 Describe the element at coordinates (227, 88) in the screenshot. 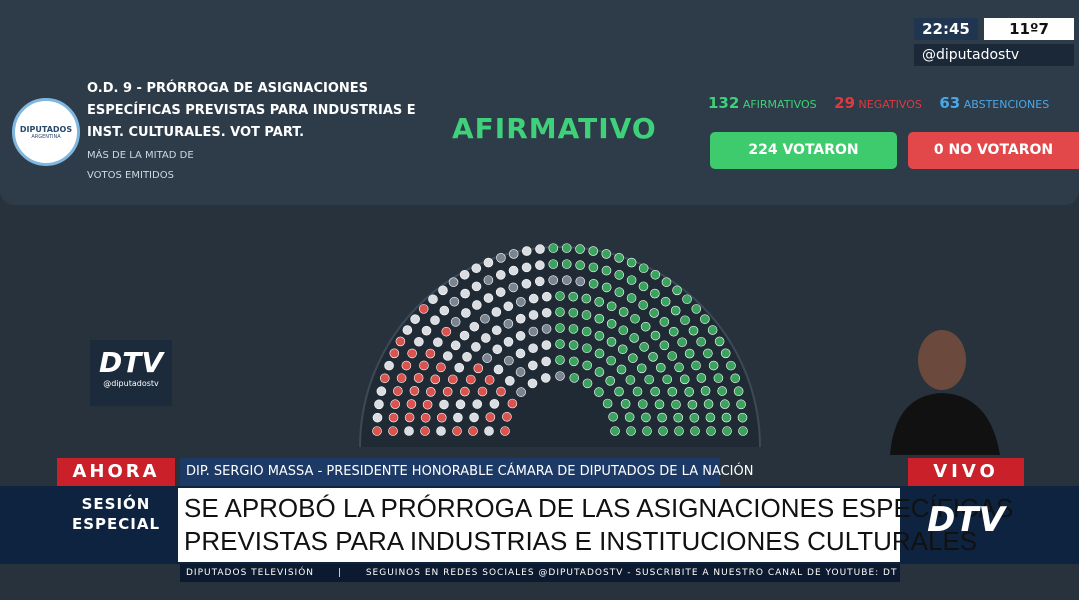

I see `title-line: O.D. 9 - PRÓRROGA DE ASIGNACIONES` at that location.